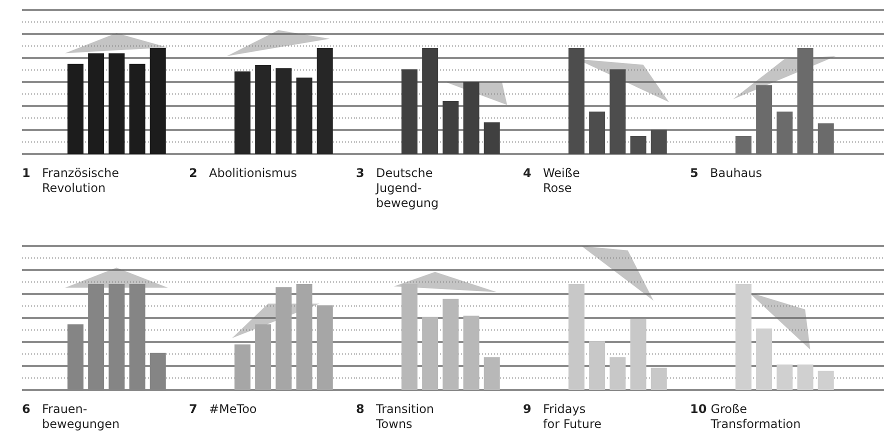  Describe the element at coordinates (243, 173) in the screenshot. I see `text: 2 Abolitionismus` at that location.